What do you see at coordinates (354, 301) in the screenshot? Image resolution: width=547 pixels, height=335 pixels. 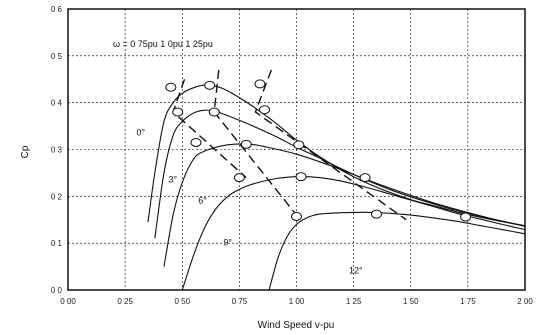 I see `x-tick-label: 1 25` at bounding box center [354, 301].